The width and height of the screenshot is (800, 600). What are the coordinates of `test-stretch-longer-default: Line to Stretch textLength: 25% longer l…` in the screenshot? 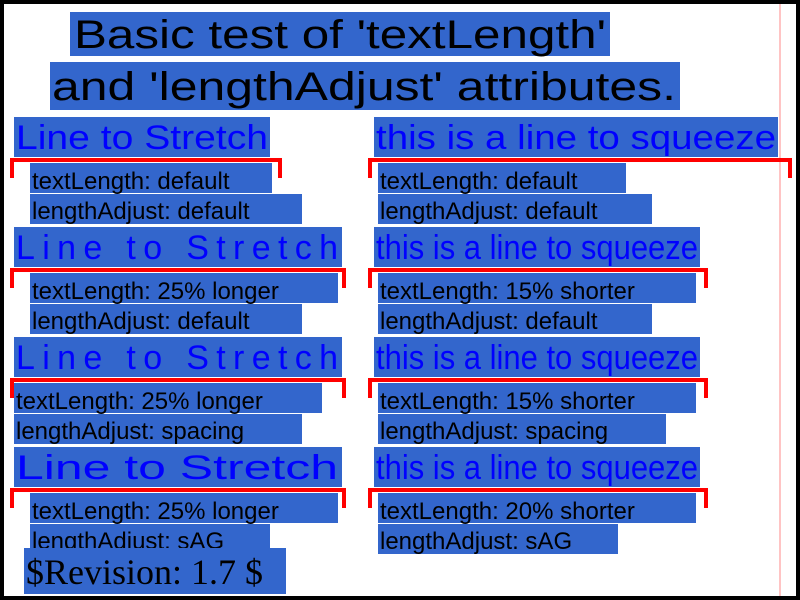 It's located at (178, 281).